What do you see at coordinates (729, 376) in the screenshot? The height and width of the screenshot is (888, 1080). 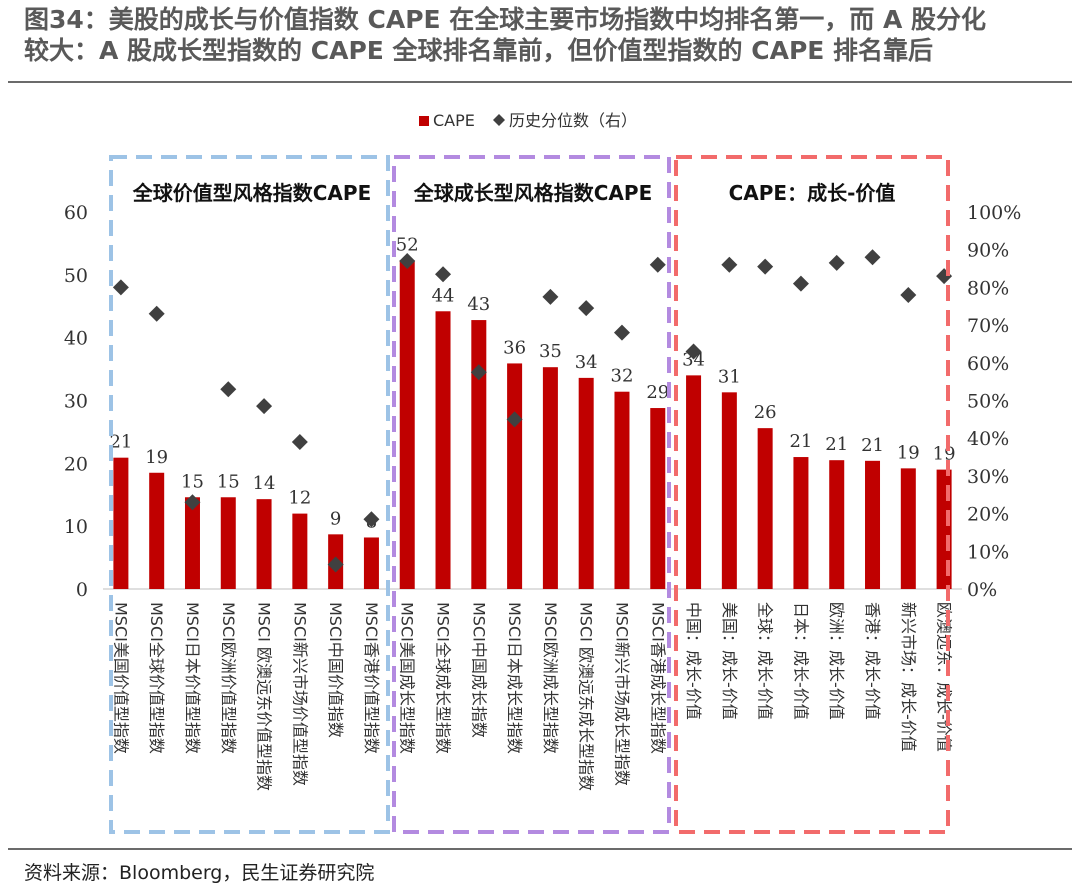 I see `cape-value-label: 31` at bounding box center [729, 376].